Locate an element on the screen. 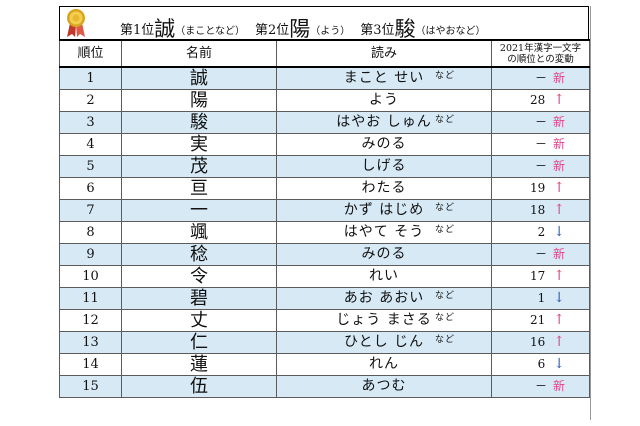  first-reading: （まことなど） is located at coordinates (210, 31).